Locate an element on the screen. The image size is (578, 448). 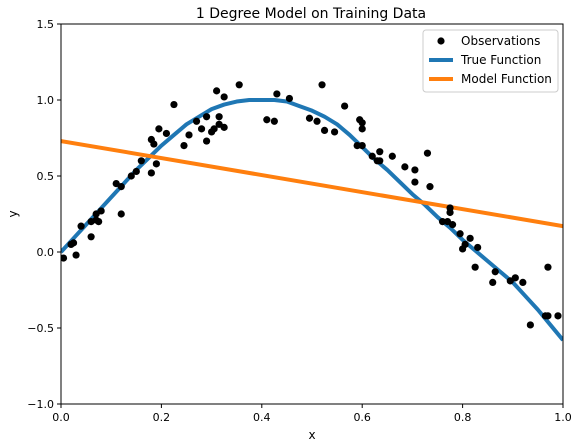
x-axis: 0.0 0.2 0.4 0.6 0.8 1.0 is located at coordinates (312, 414).